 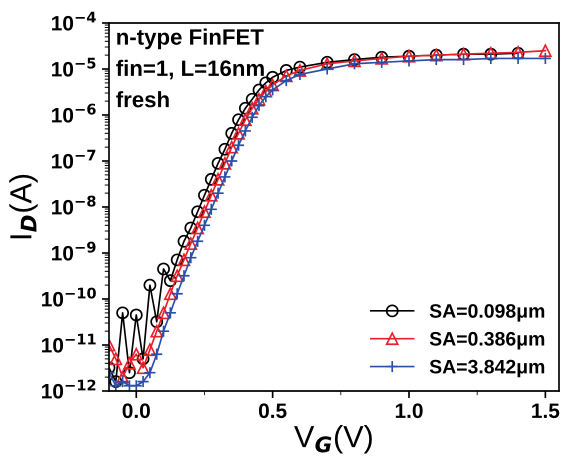 What do you see at coordinates (74, 159) in the screenshot?
I see `y-tick-label: 10$^{−7}$` at bounding box center [74, 159].